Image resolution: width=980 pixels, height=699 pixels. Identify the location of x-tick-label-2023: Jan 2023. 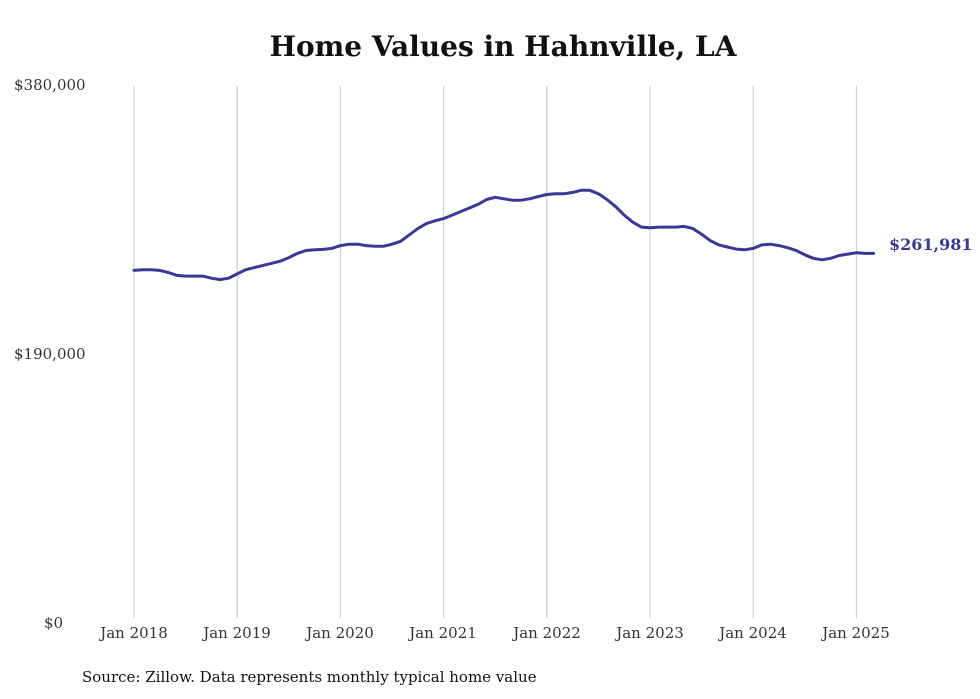
(650, 633).